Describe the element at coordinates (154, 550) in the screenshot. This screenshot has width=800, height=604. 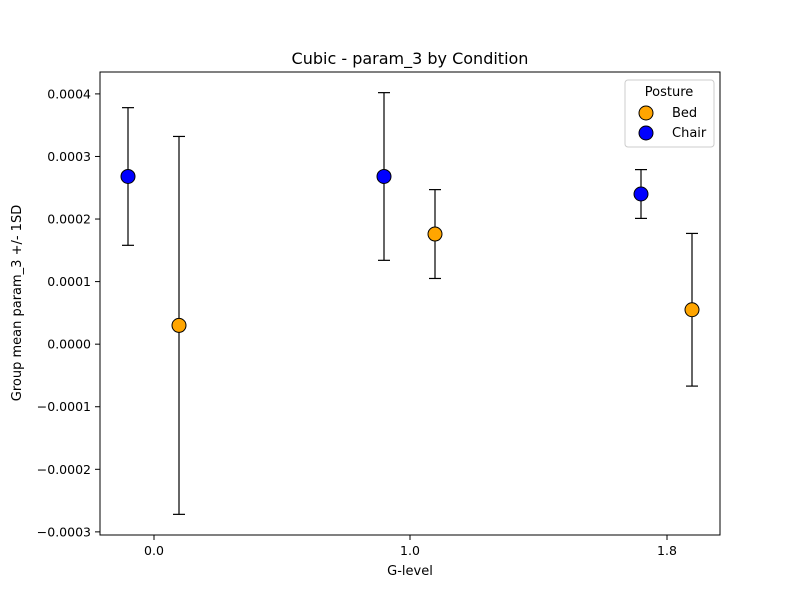
I see `x-tick-label: 0.0` at that location.